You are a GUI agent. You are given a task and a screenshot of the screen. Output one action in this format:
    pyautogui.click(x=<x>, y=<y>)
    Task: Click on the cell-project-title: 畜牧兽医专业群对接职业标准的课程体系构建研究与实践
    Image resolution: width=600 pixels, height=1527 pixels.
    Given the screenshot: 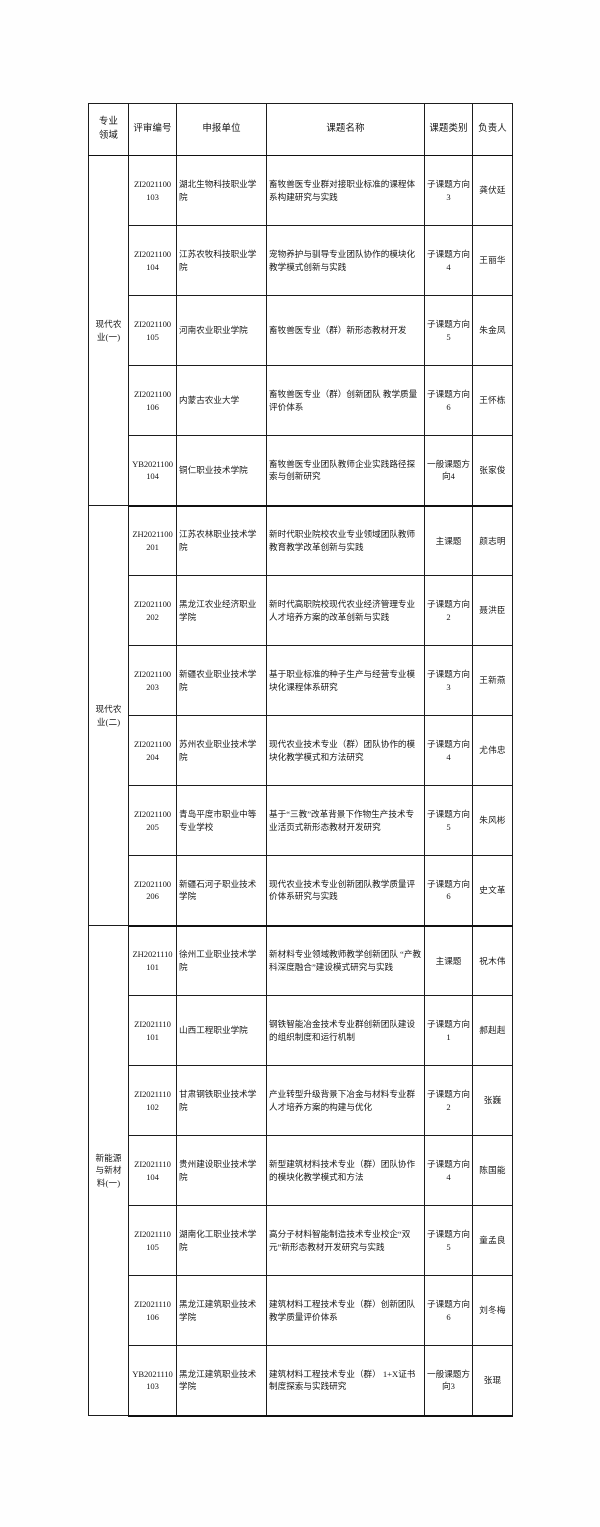 What is the action you would take?
    pyautogui.click(x=345, y=190)
    